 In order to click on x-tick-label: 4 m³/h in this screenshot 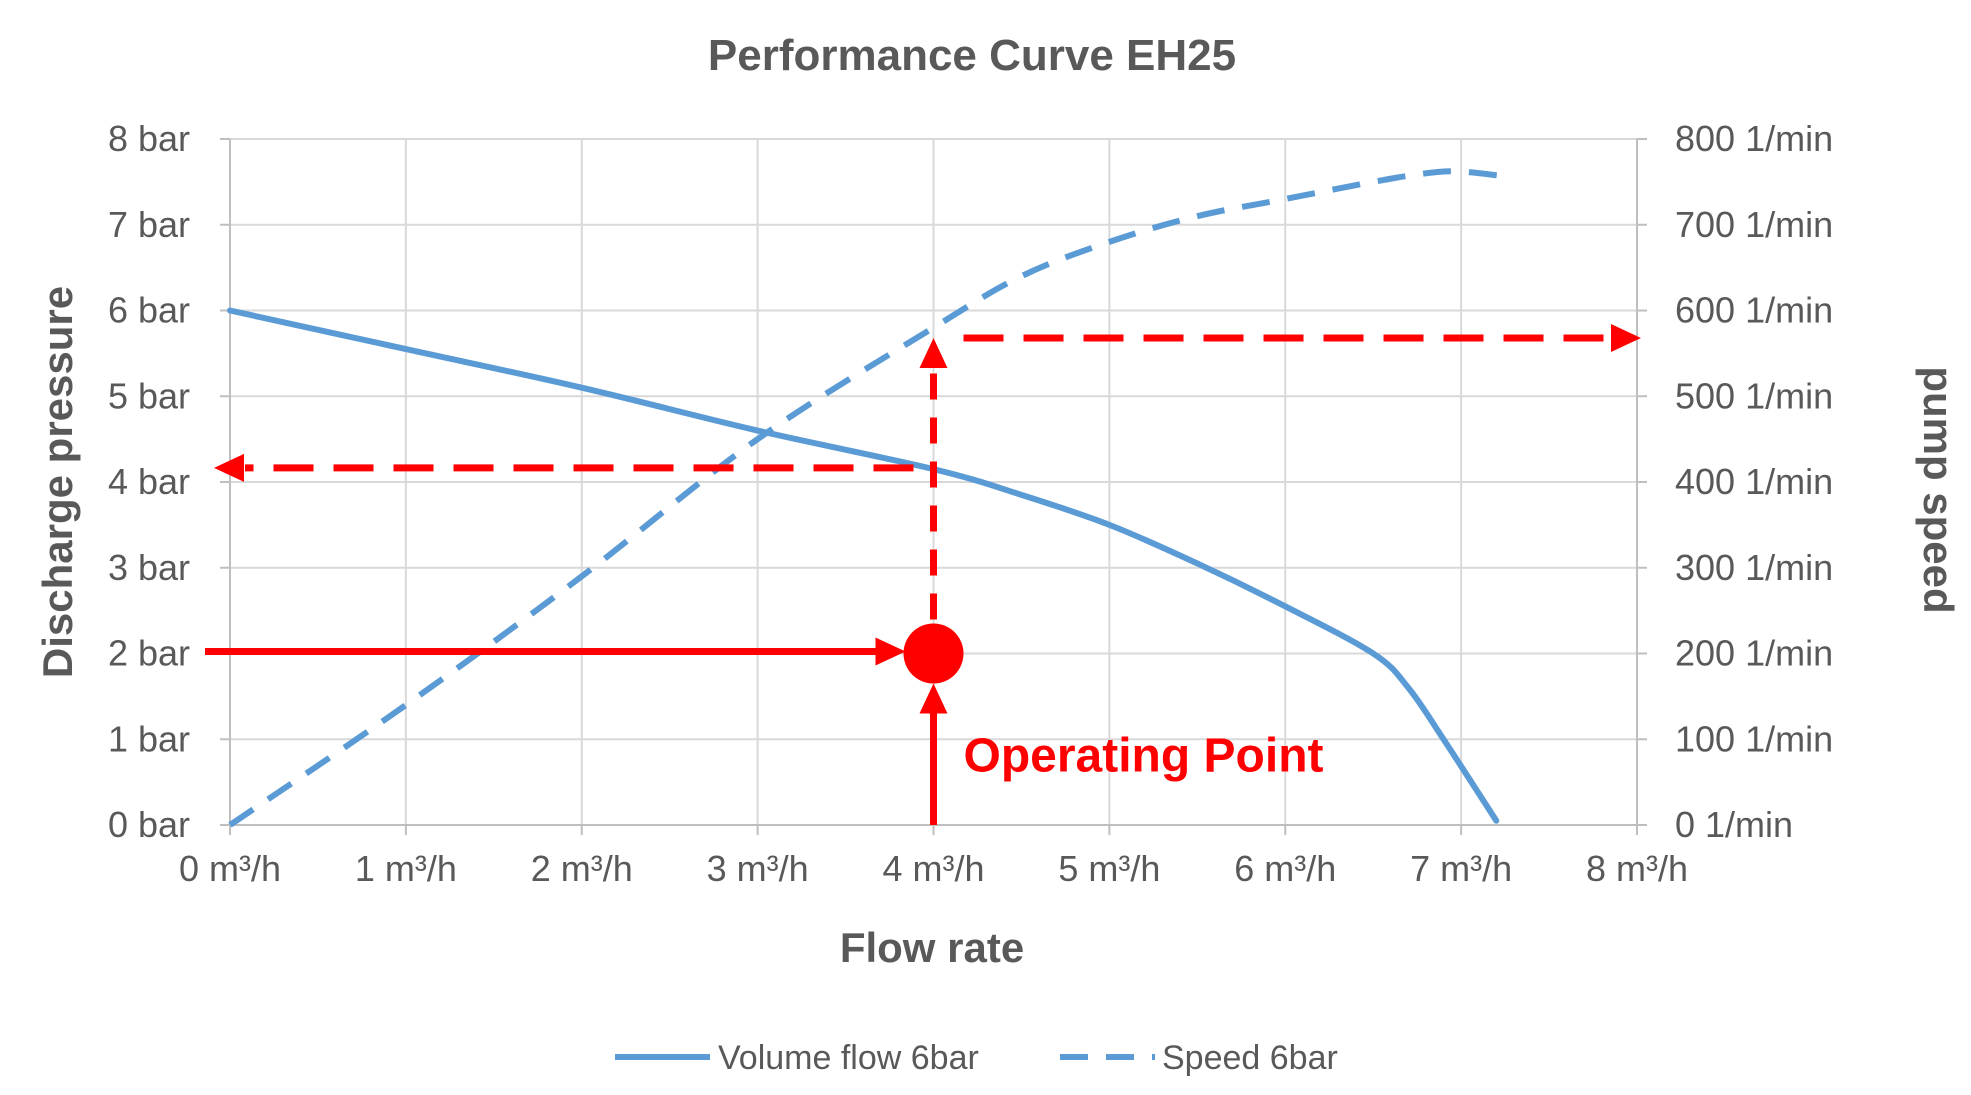, I will do `click(933, 868)`.